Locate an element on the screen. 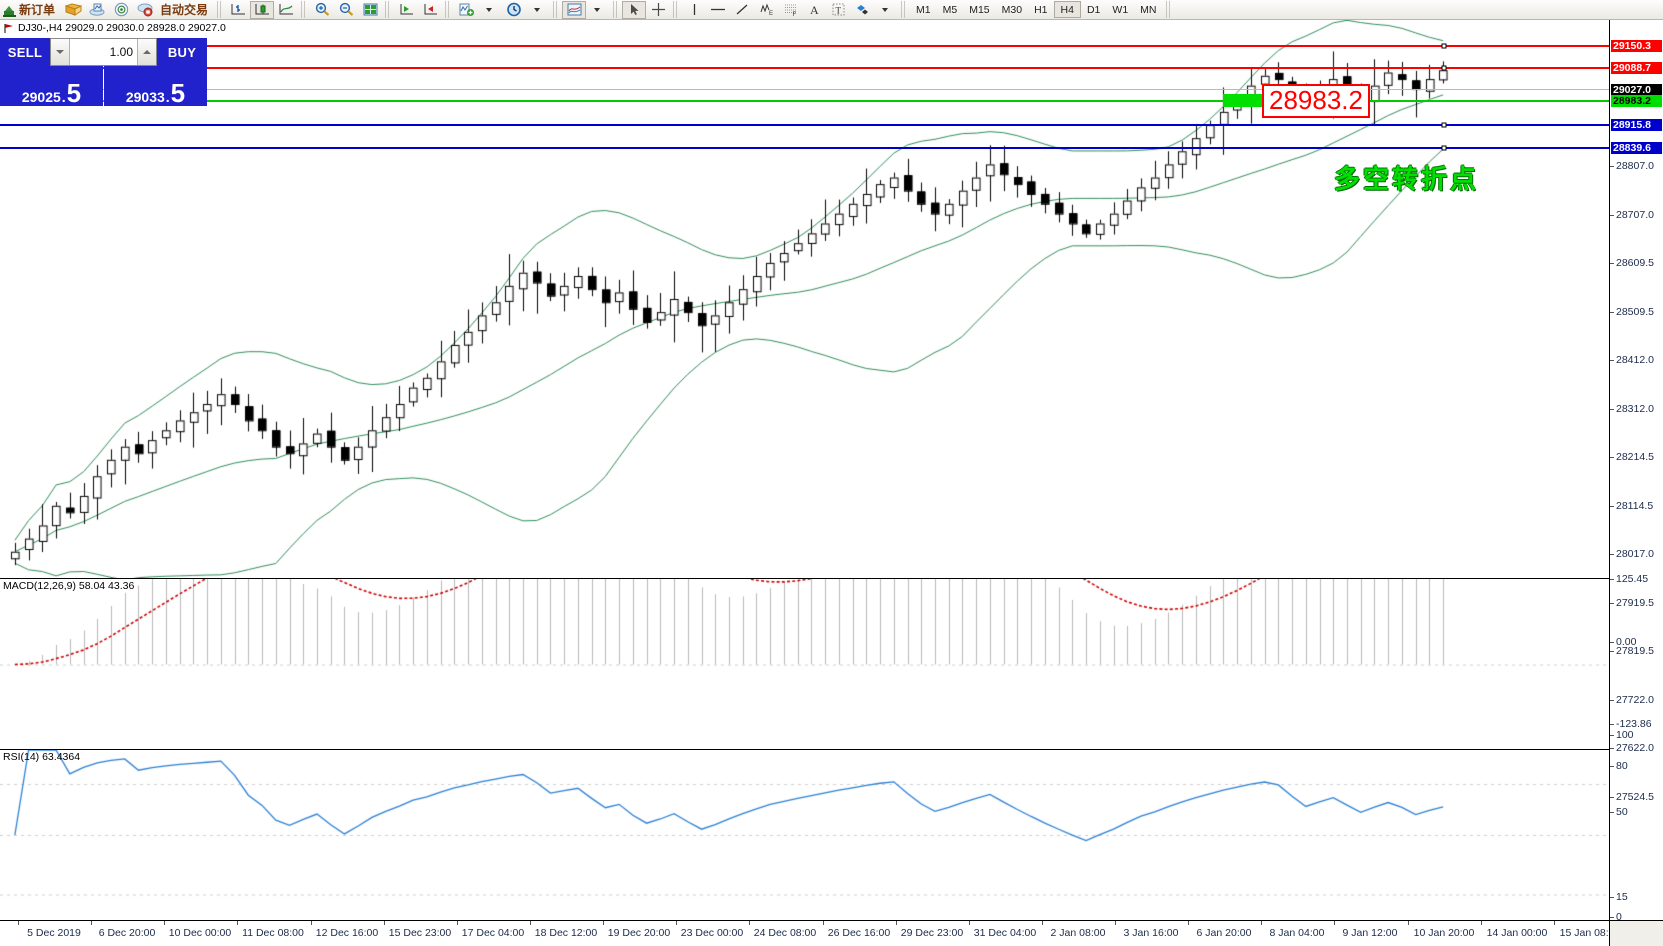 Image resolution: width=1663 pixels, height=946 pixels. zoom-in-icon is located at coordinates (322, 9).